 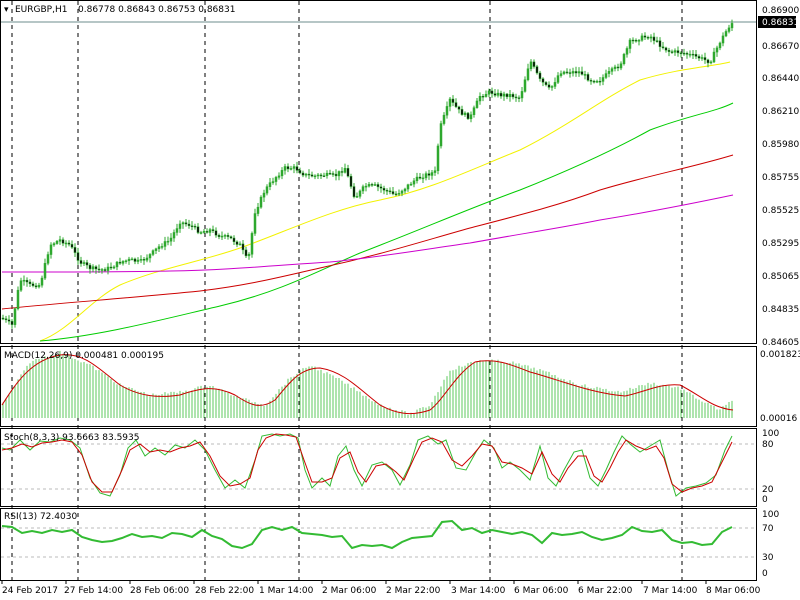 What do you see at coordinates (349, 591) in the screenshot?
I see `time-label: 2 Mar 06:00` at bounding box center [349, 591].